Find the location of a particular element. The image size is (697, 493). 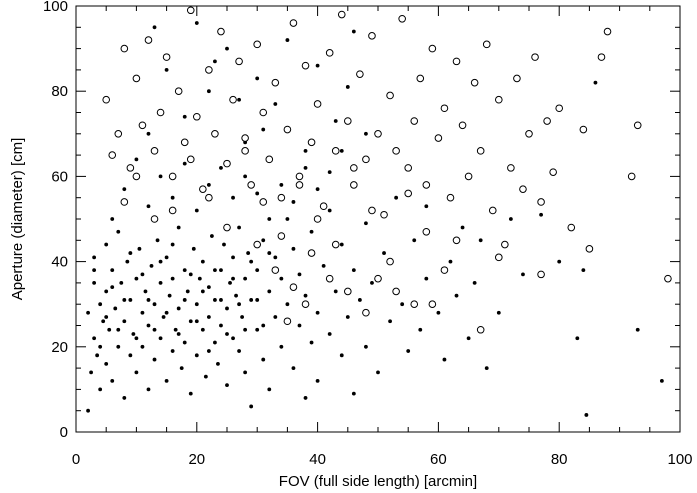

y-tick-label: 0 is located at coordinates (64, 432).